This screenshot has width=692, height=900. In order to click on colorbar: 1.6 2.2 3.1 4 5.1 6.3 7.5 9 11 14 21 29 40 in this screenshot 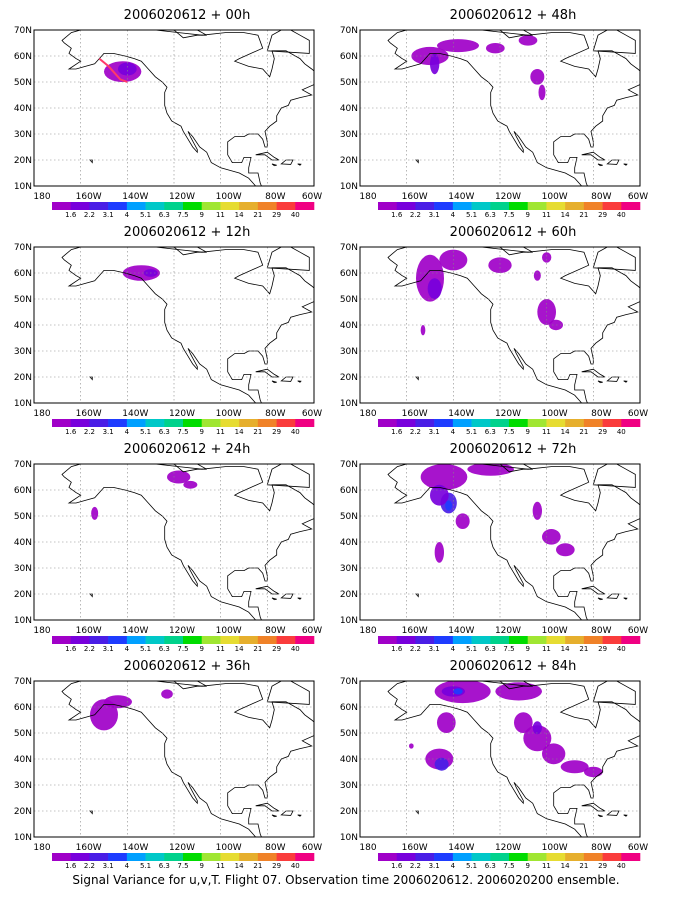, I will do `click(509, 861)`.